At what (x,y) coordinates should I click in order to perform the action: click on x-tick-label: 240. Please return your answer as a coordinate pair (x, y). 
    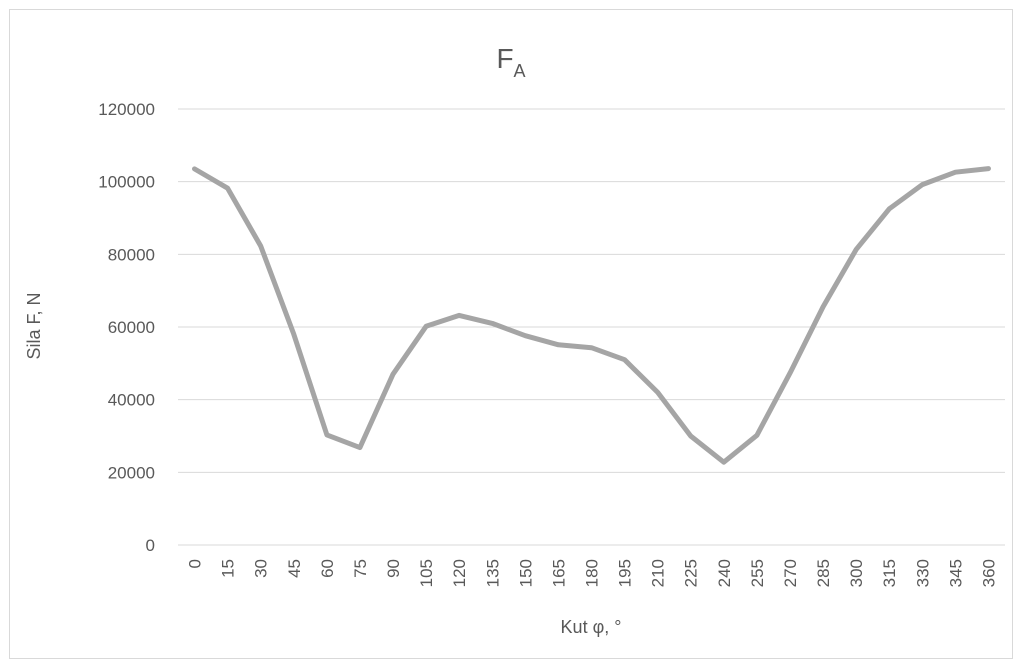
    Looking at the image, I should click on (724, 573).